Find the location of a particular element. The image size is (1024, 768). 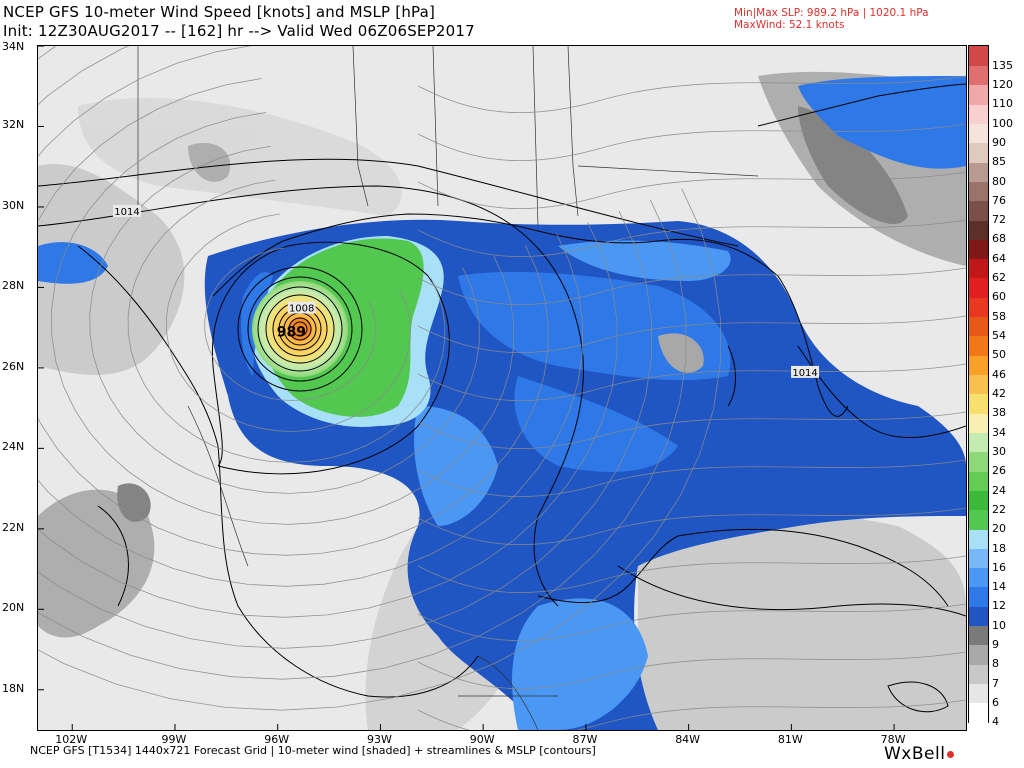

colorbar-label: 6 is located at coordinates (995, 703).